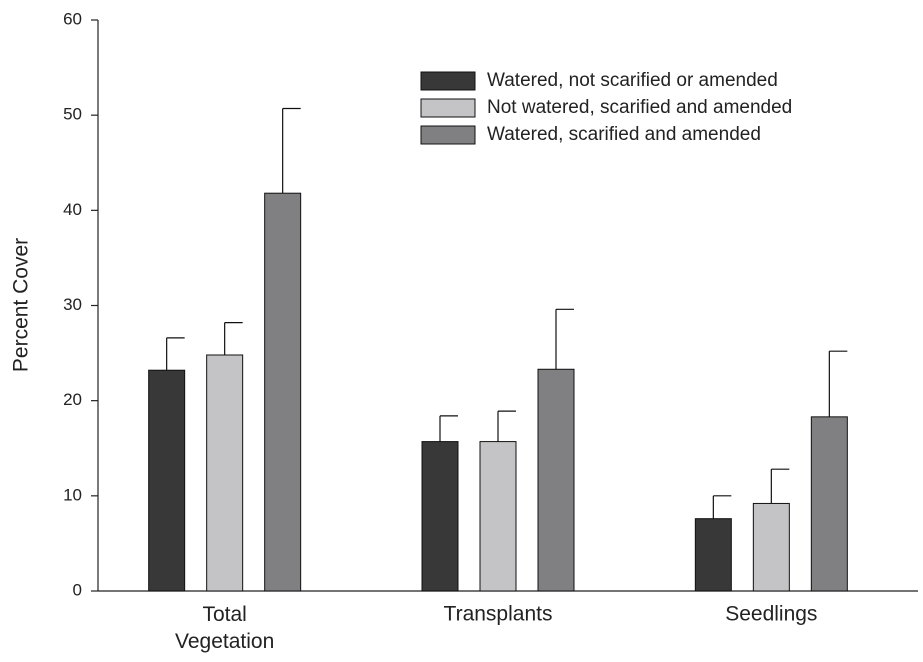  I want to click on legend-label: Not watered, scarified and amended, so click(639, 107).